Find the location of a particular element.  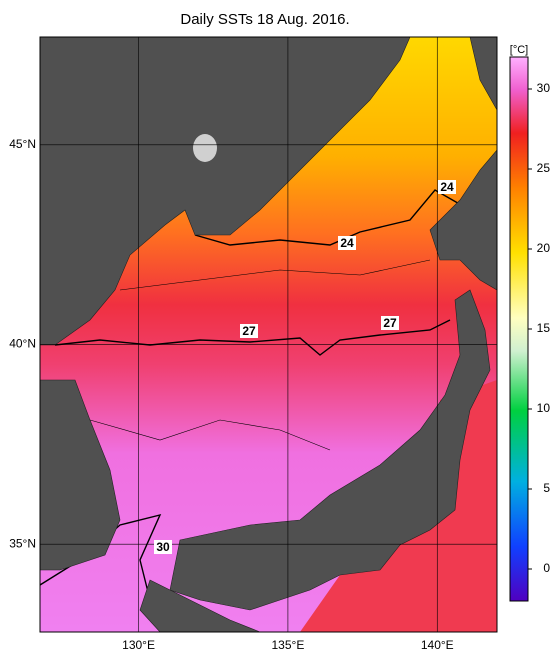

lat-label: 45°N is located at coordinates (22, 144).